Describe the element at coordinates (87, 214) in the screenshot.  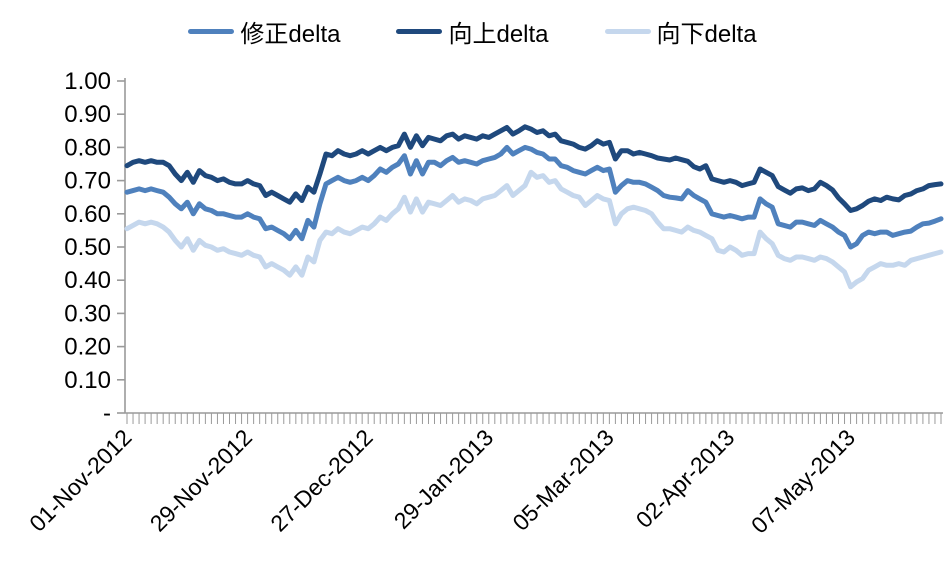
I see `y-tick-label: 0.60` at that location.